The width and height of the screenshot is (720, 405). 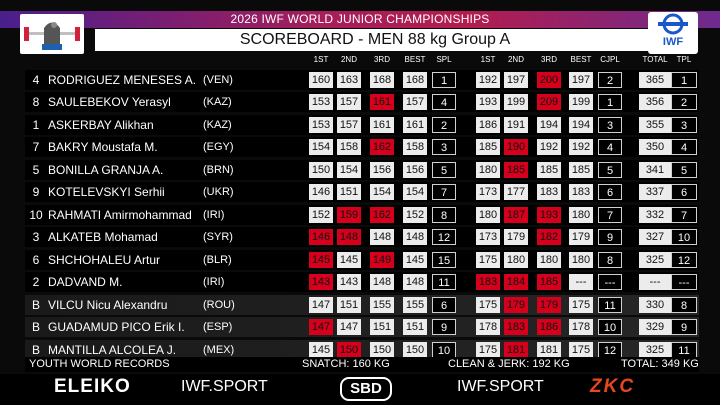 I want to click on clean-jerk-attempt-1: 175, so click(x=488, y=350).